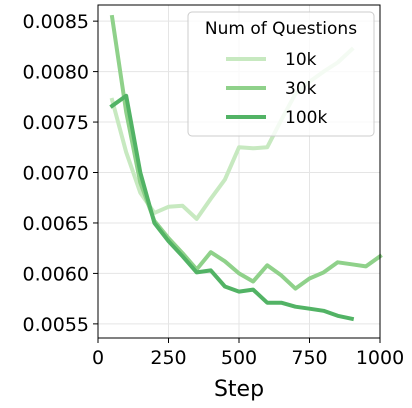 Image resolution: width=412 pixels, height=408 pixels. Describe the element at coordinates (56, 224) in the screenshot. I see `y-tick-label: 0.0065` at that location.